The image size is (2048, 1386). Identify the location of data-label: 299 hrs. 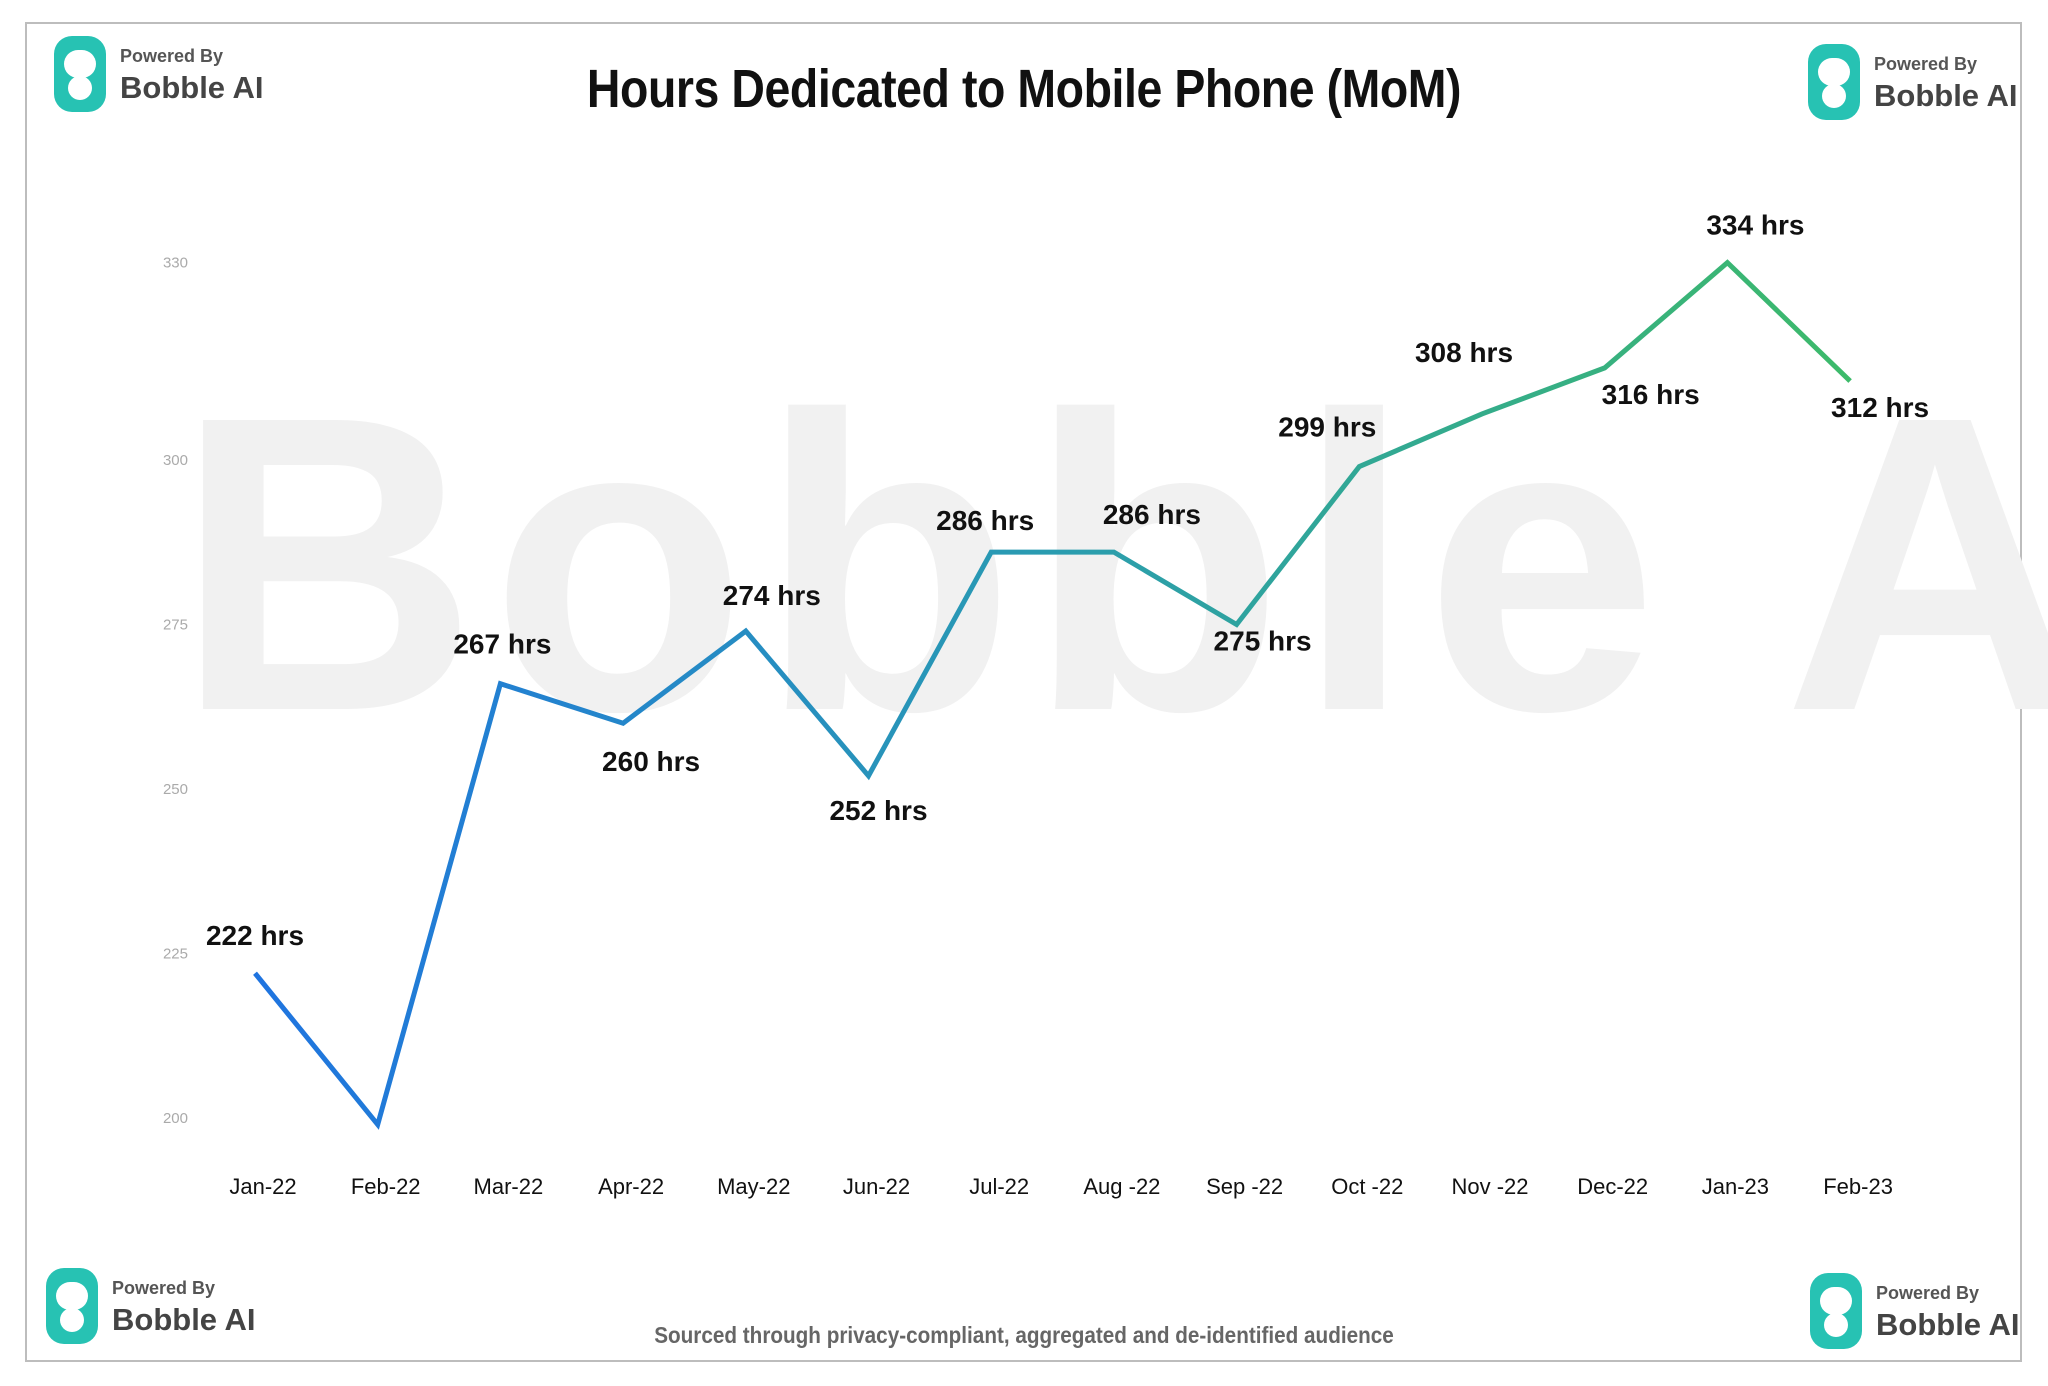
(1327, 427).